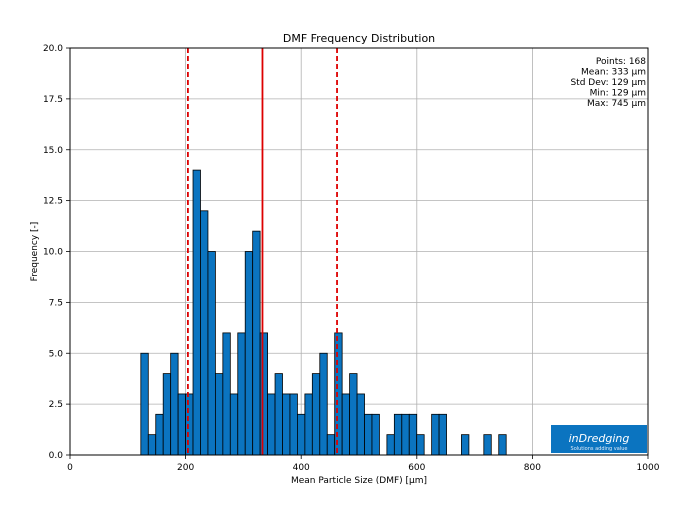 The height and width of the screenshot is (513, 690). Describe the element at coordinates (35, 252) in the screenshot. I see `y-axis-label: Frequency [-]` at that location.